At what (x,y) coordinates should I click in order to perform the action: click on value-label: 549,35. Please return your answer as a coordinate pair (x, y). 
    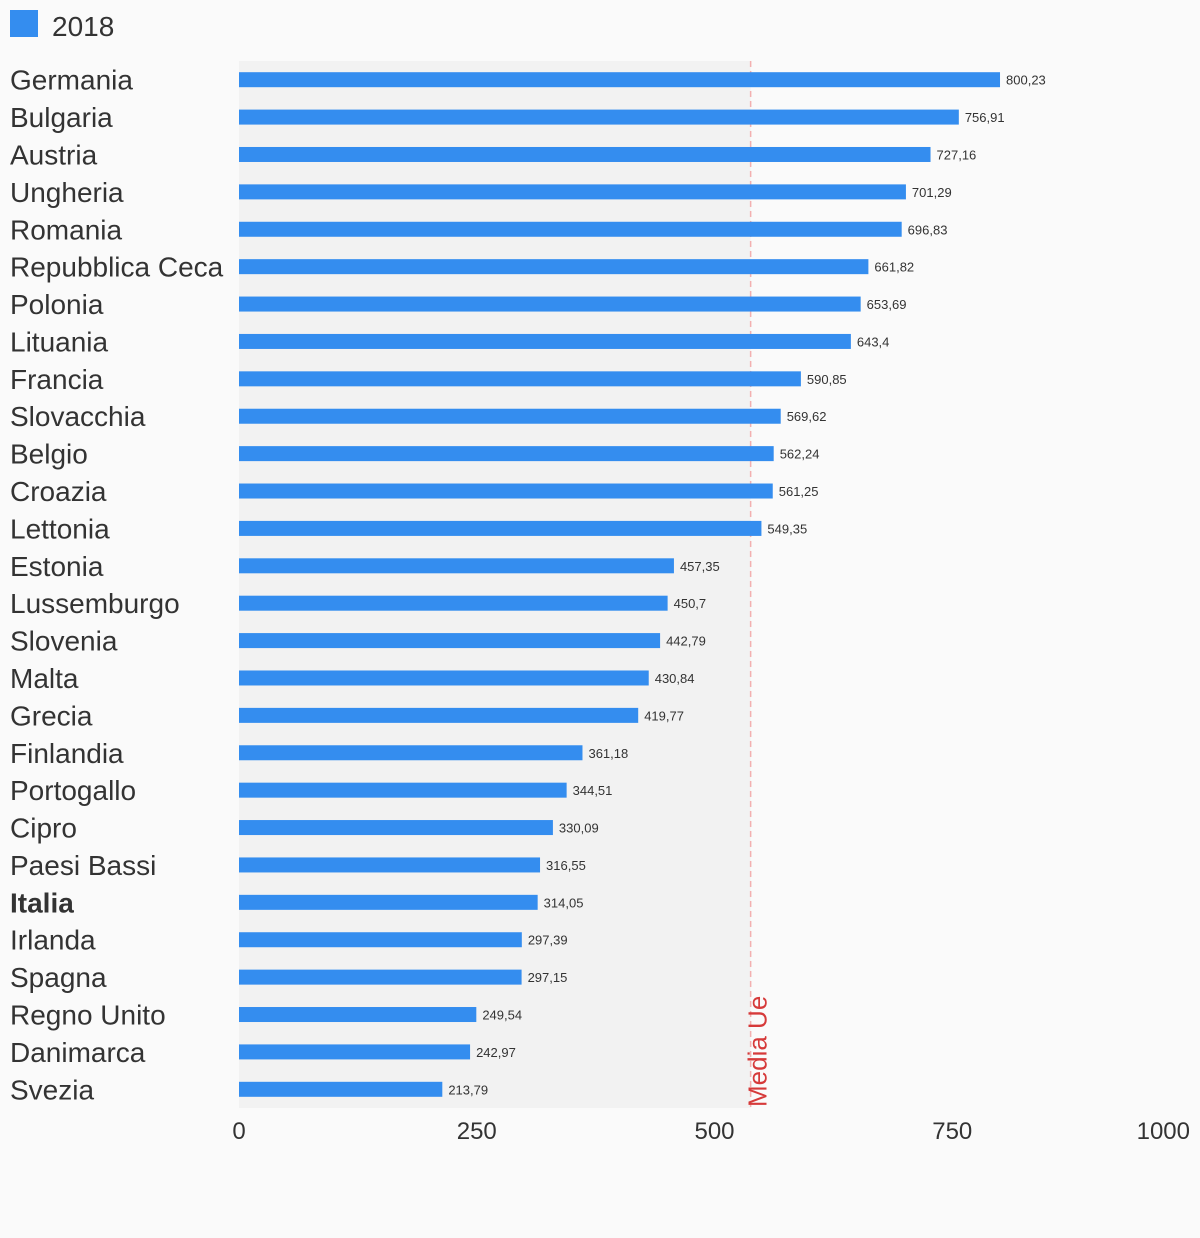
    Looking at the image, I should click on (787, 528).